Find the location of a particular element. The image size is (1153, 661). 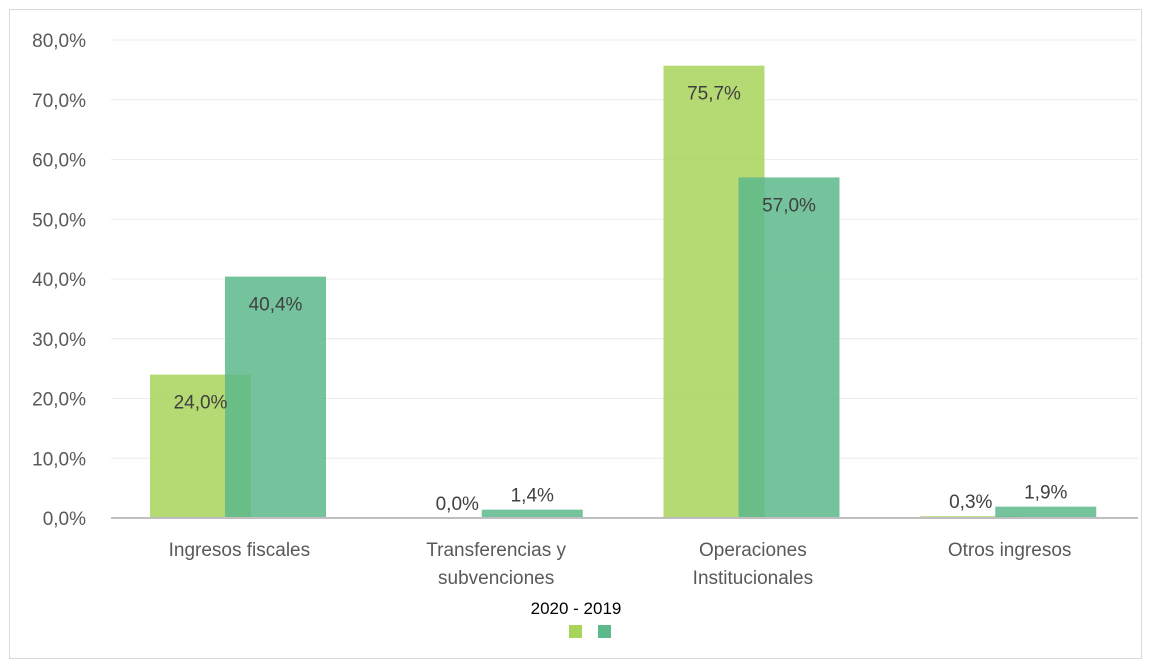

data-label: 1,9% is located at coordinates (1045, 493).